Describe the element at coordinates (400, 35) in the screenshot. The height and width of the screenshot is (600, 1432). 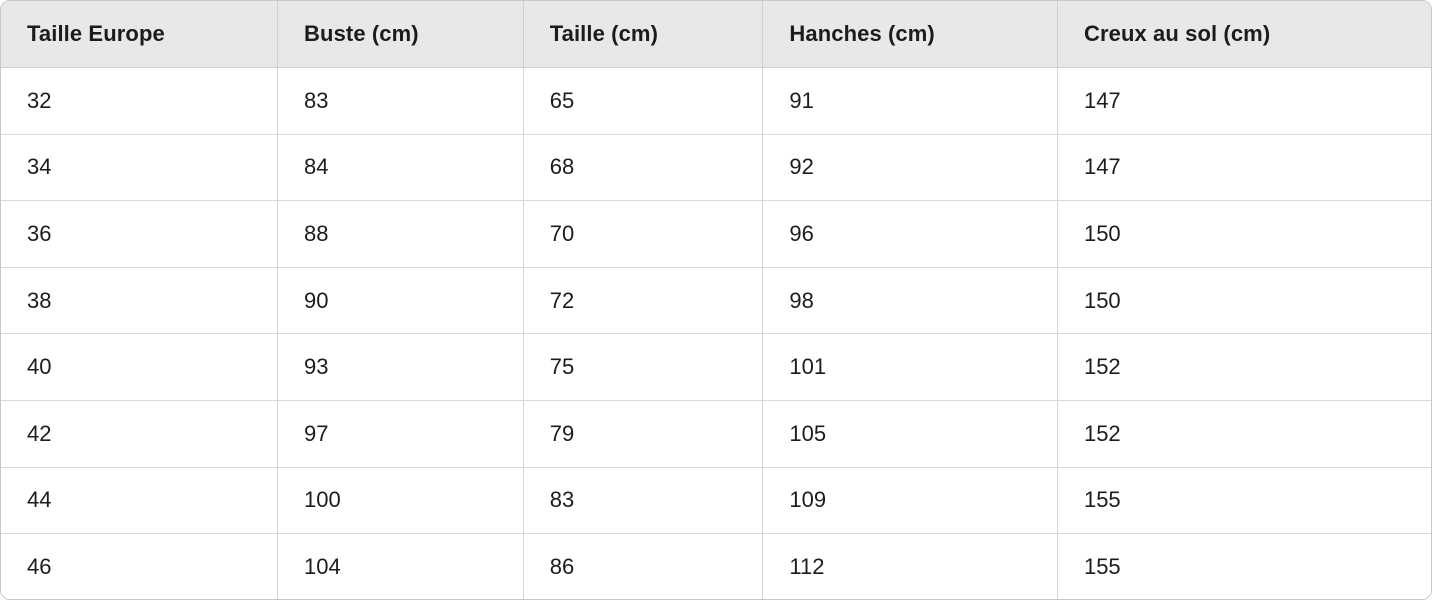
I see `column-header-buste: Buste (cm)` at that location.